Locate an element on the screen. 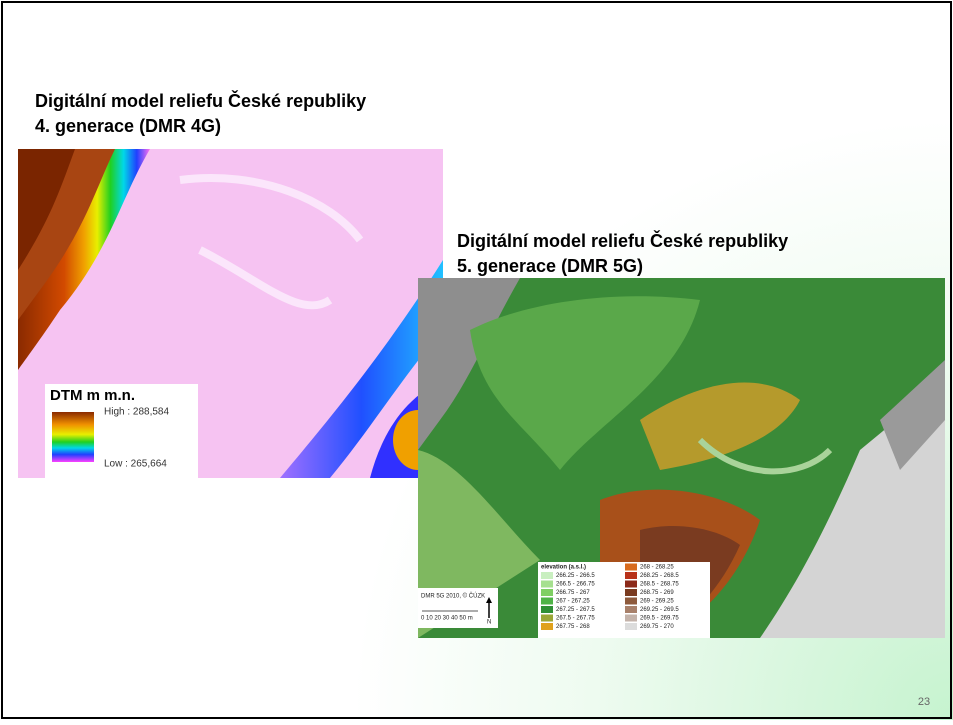  source: DMR 5G 2010, © ČÚZK is located at coordinates (453, 596).